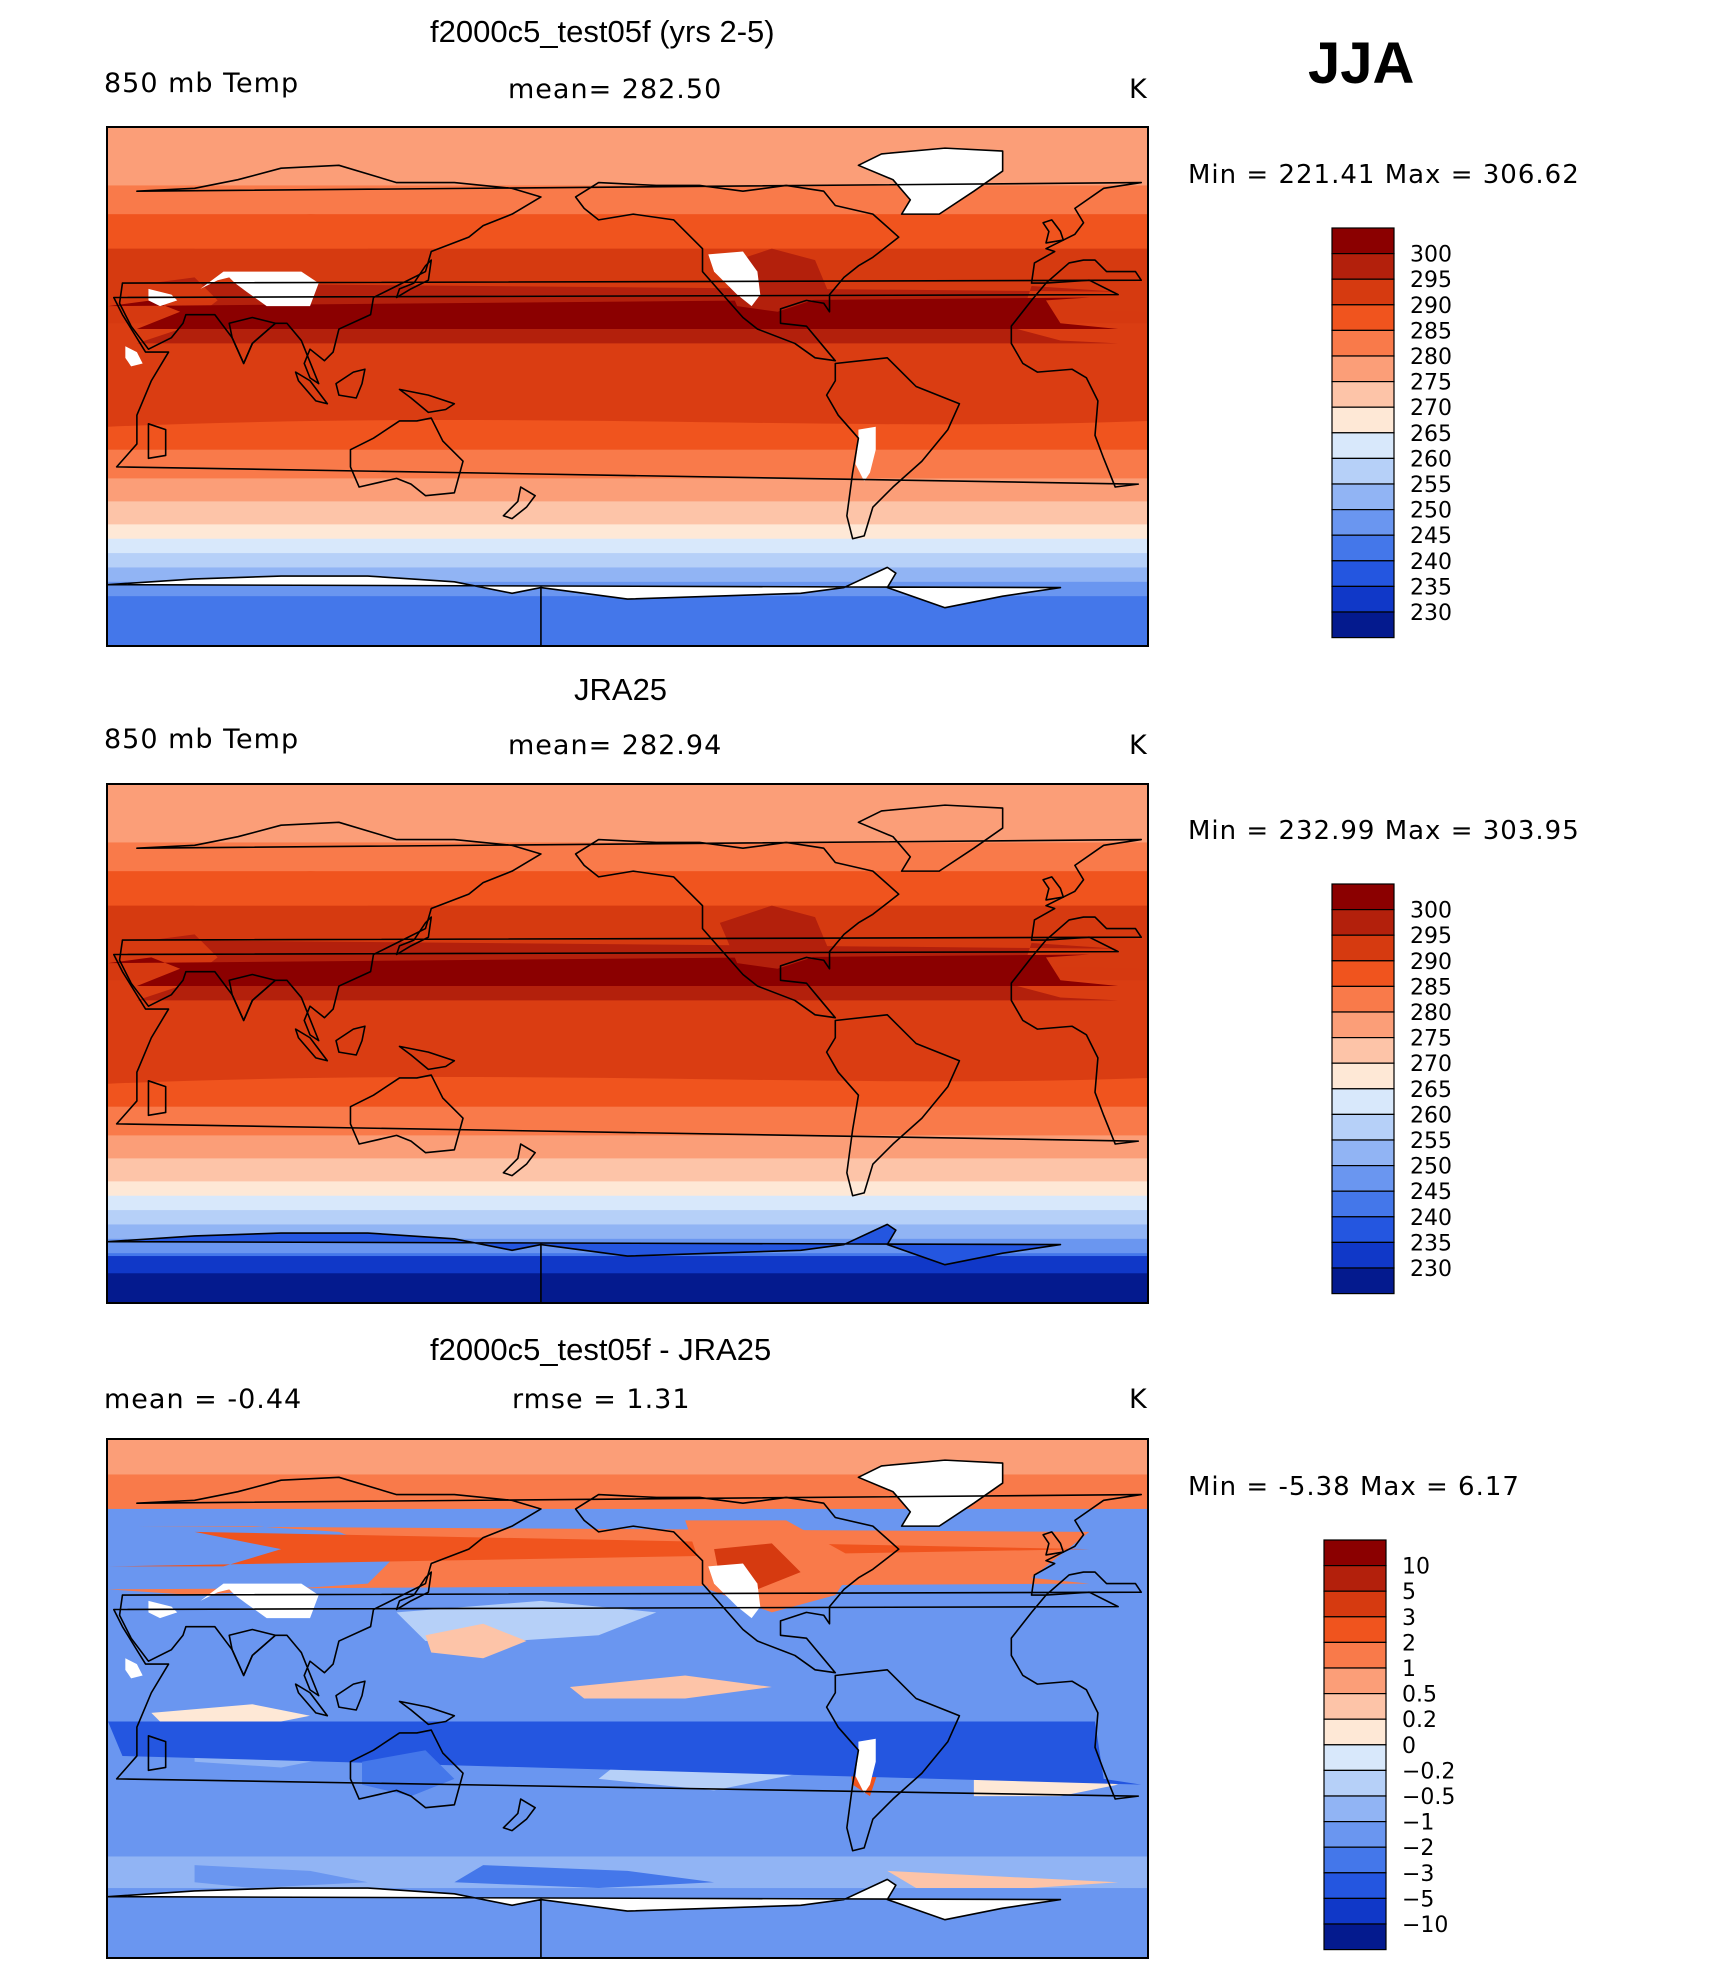 The width and height of the screenshot is (1710, 1963). Describe the element at coordinates (1431, 587) in the screenshot. I see `colorbar-tick-label: 235` at that location.